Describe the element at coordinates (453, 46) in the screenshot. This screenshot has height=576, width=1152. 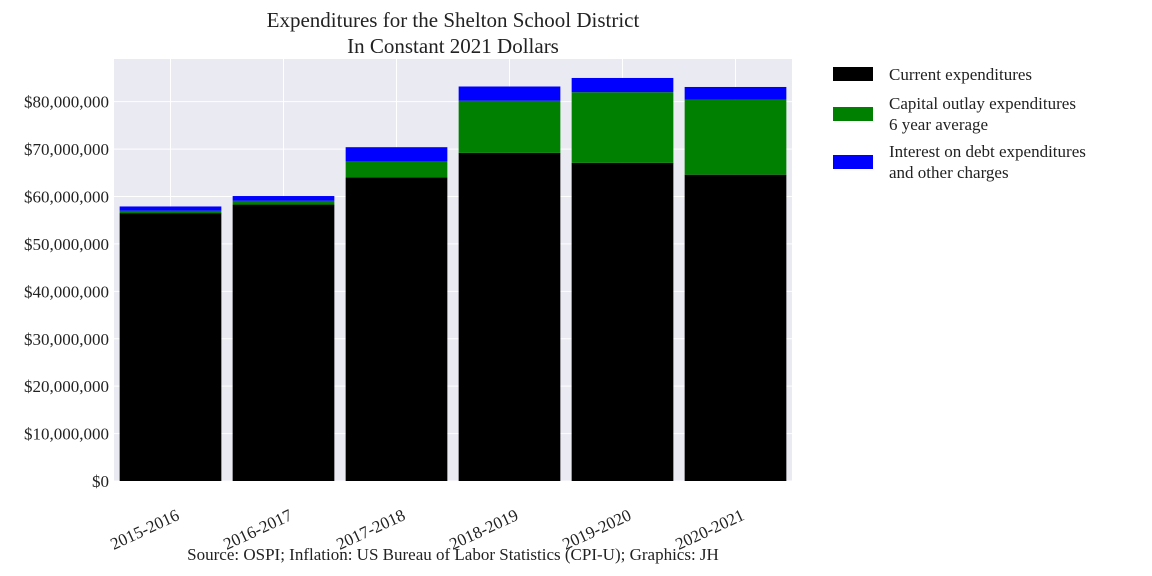
I see `chart-subtitle: In Constant 2021 Dollars` at that location.